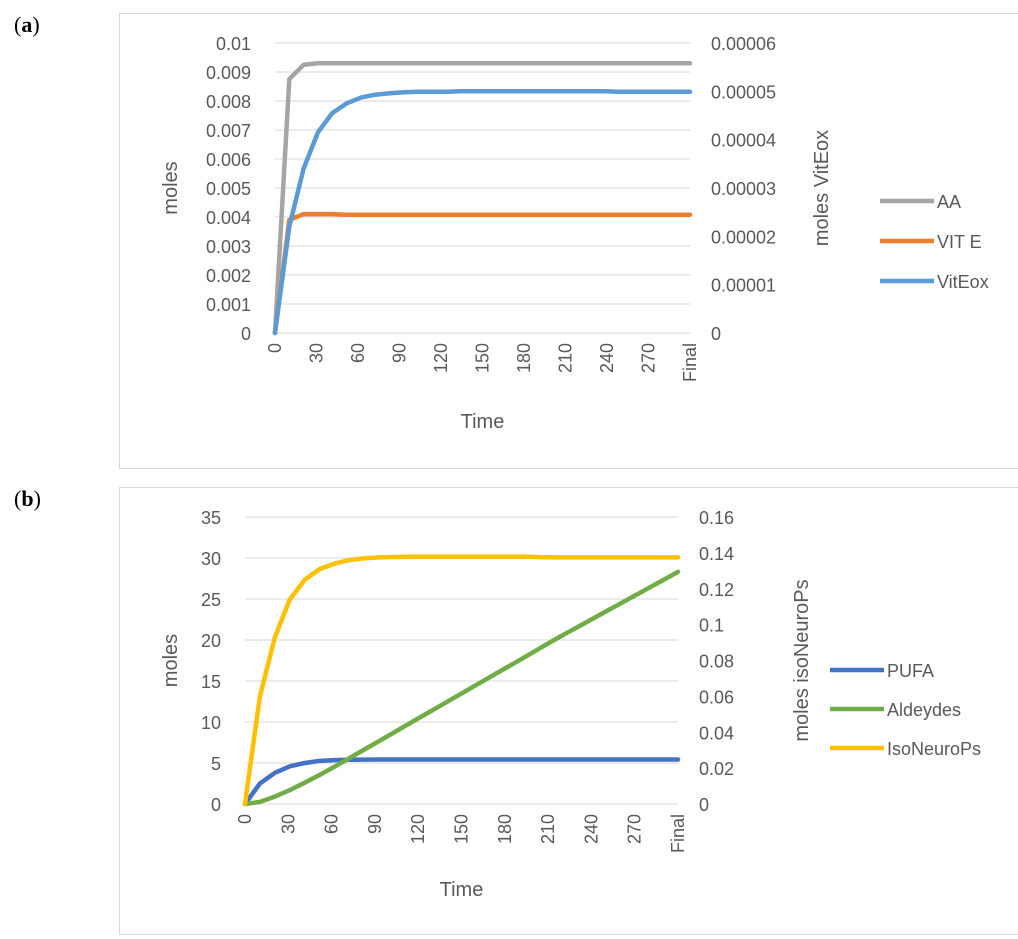 Image resolution: width=1018 pixels, height=939 pixels. Describe the element at coordinates (743, 286) in the screenshot. I see `chart-a-y2-tick-label: 0.00001` at that location.